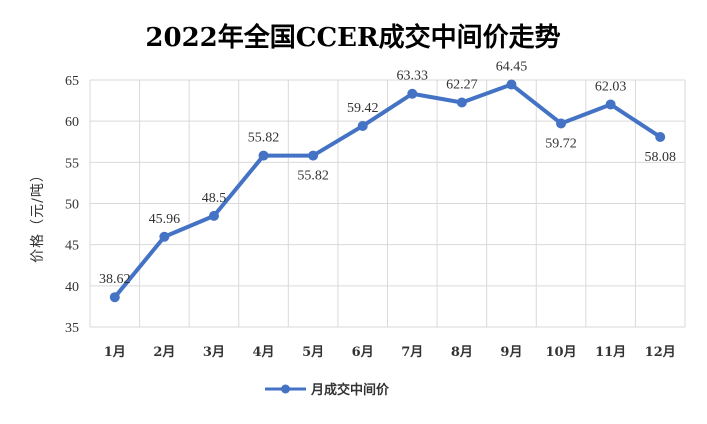 The image size is (707, 424). What do you see at coordinates (462, 352) in the screenshot?
I see `x-tick-label: 8月` at bounding box center [462, 352].